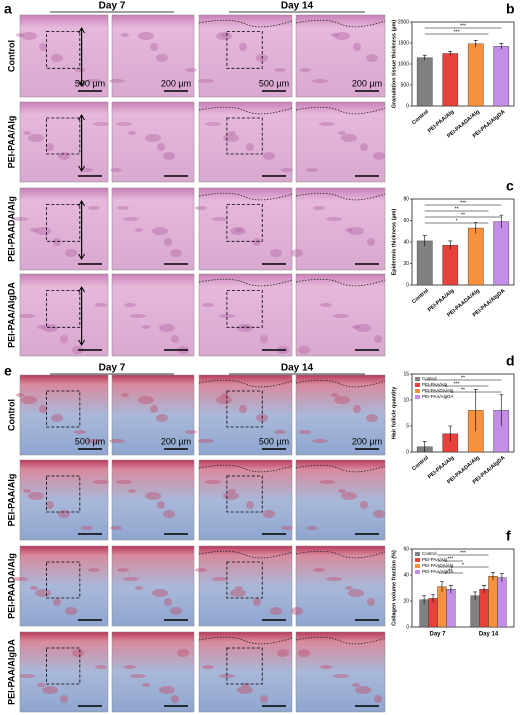 The image size is (520, 715). I want to click on day-label: Day 14, so click(297, 368).